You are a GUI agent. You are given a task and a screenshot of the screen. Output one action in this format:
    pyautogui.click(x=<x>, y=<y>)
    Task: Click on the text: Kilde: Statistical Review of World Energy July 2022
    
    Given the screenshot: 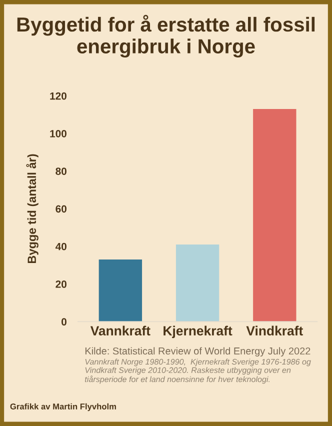 What is the action you would take?
    pyautogui.click(x=197, y=352)
    